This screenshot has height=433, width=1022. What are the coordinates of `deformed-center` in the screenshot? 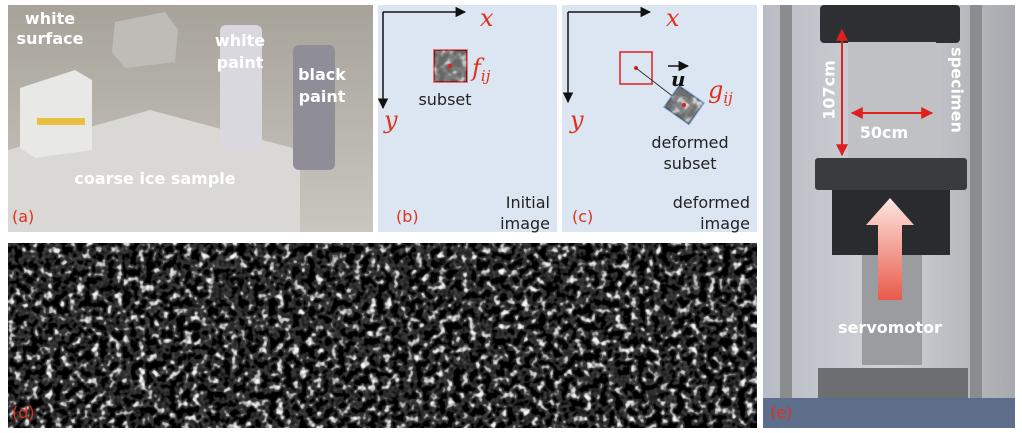 It's located at (684, 105).